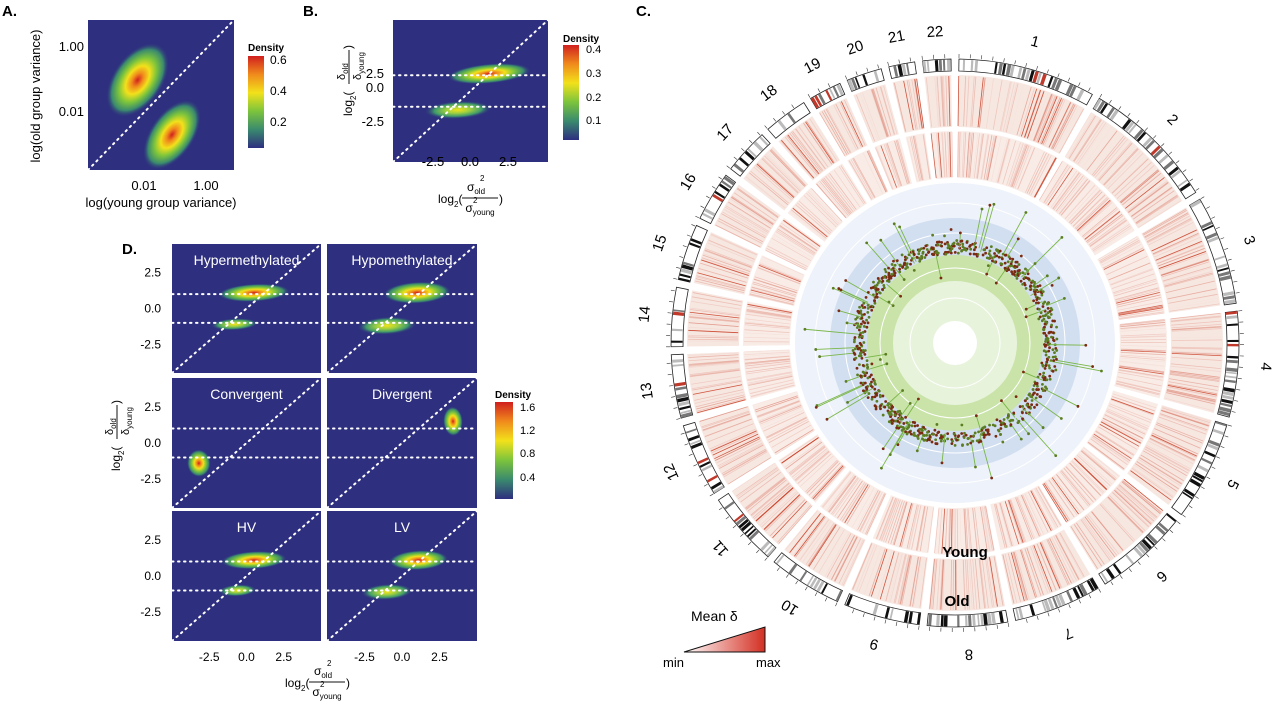  Describe the element at coordinates (476, 188) in the screenshot. I see `svg-text: σold` at that location.